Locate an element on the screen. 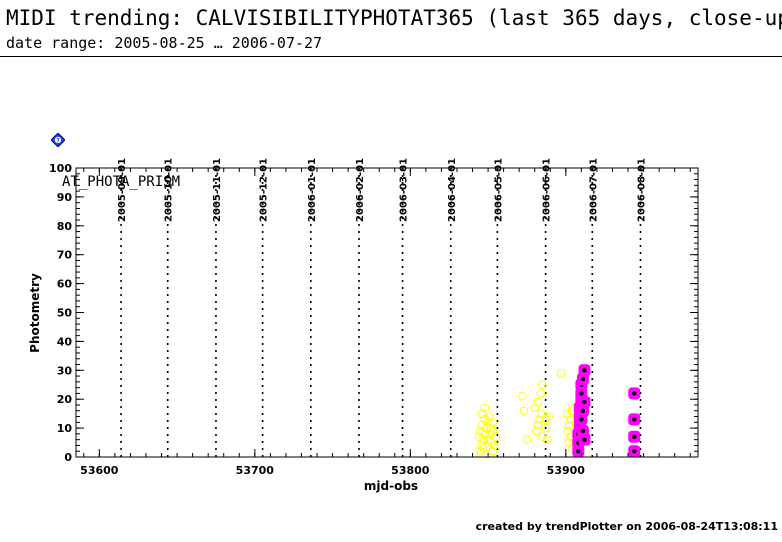 Image resolution: width=782 pixels, height=542 pixels. y-tick-label: 40 is located at coordinates (65, 341).